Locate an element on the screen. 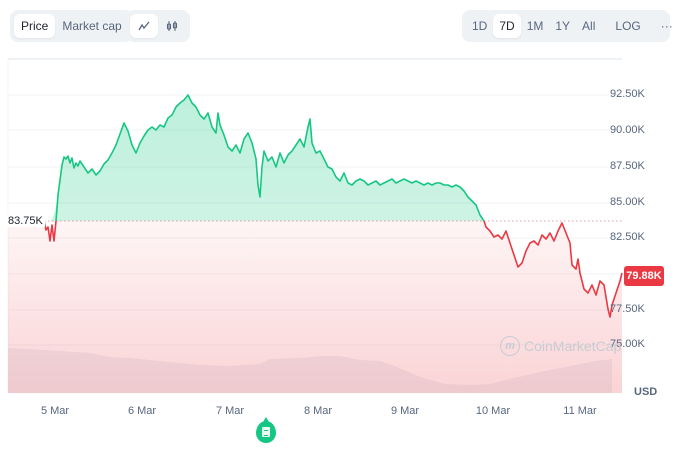 Image resolution: width=680 pixels, height=453 pixels. candlestick-icon is located at coordinates (172, 26).